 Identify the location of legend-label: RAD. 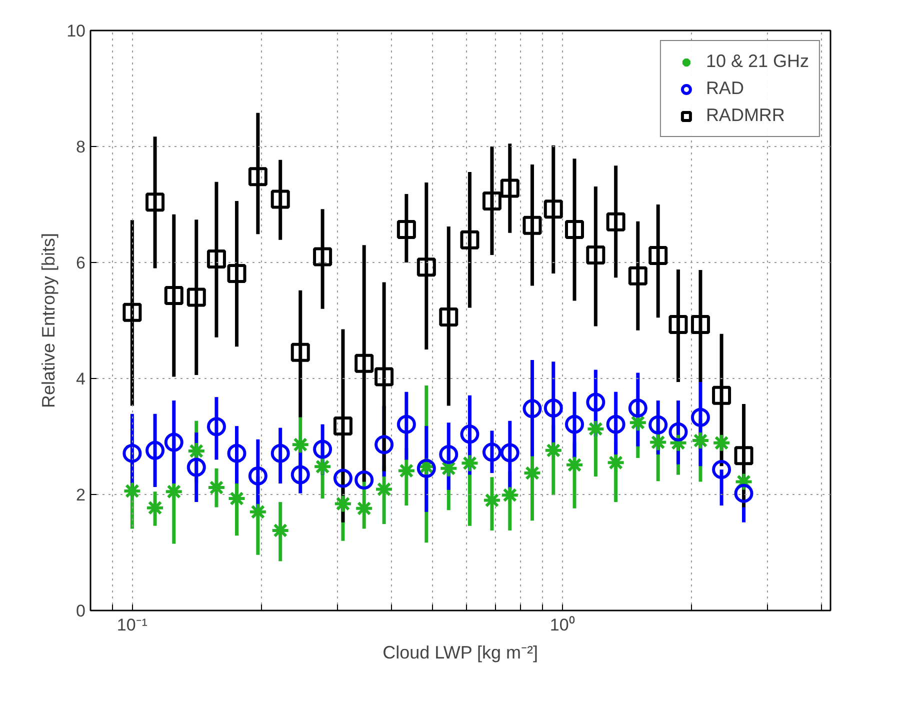
(725, 88).